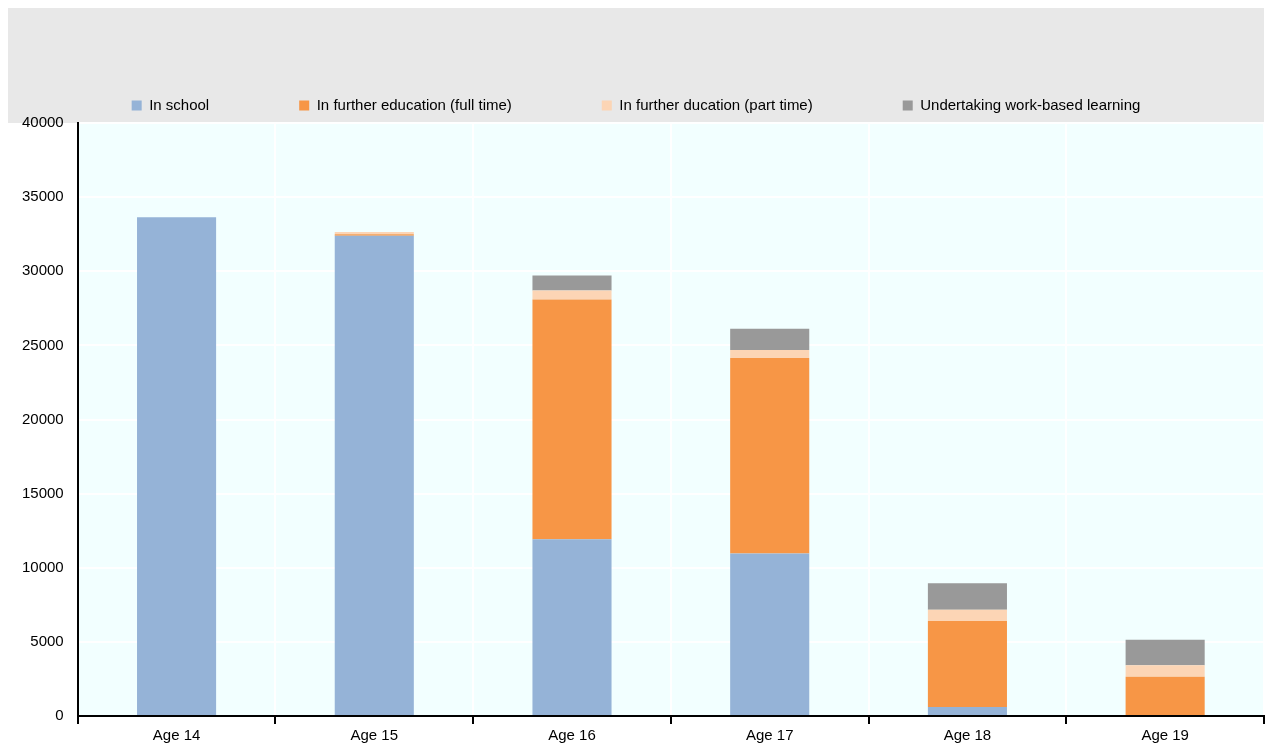  I want to click on y-tick-label: 10000, so click(42, 566).